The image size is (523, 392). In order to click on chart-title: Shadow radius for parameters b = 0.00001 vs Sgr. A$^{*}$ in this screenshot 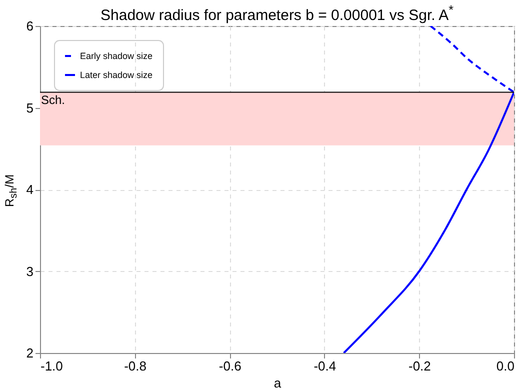, I will do `click(277, 14)`.